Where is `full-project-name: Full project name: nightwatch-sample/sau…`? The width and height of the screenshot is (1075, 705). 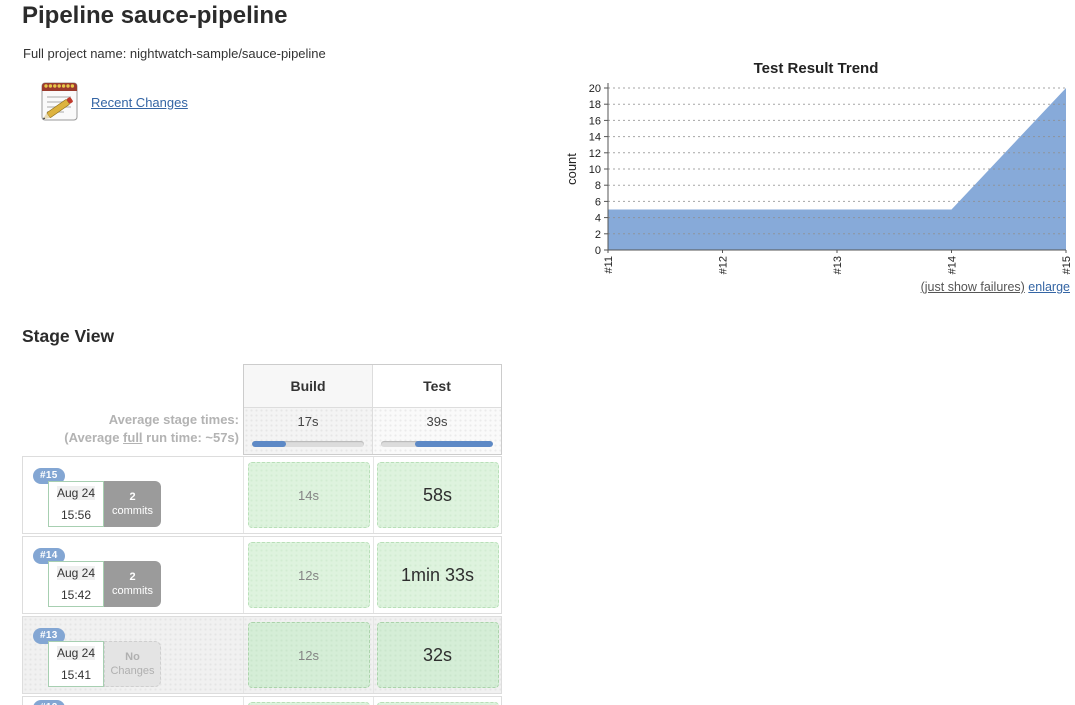
full-project-name: Full project name: nightwatch-sample/sau… is located at coordinates (174, 53).